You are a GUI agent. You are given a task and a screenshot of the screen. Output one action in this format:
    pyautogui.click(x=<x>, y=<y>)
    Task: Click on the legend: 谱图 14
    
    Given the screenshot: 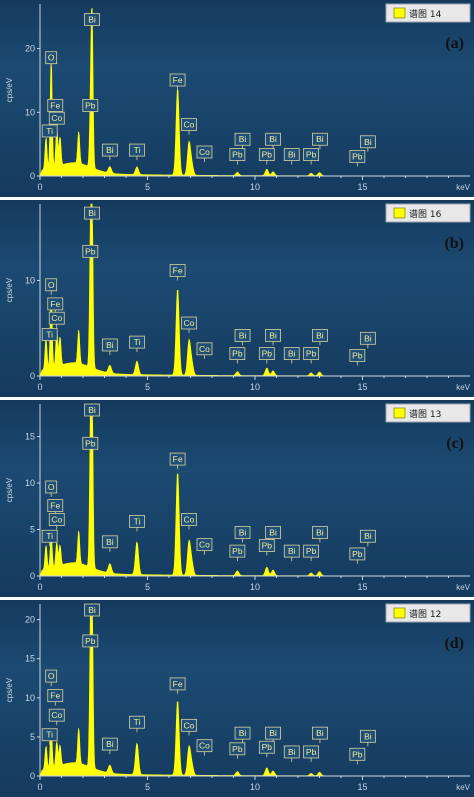 What is the action you would take?
    pyautogui.click(x=428, y=13)
    